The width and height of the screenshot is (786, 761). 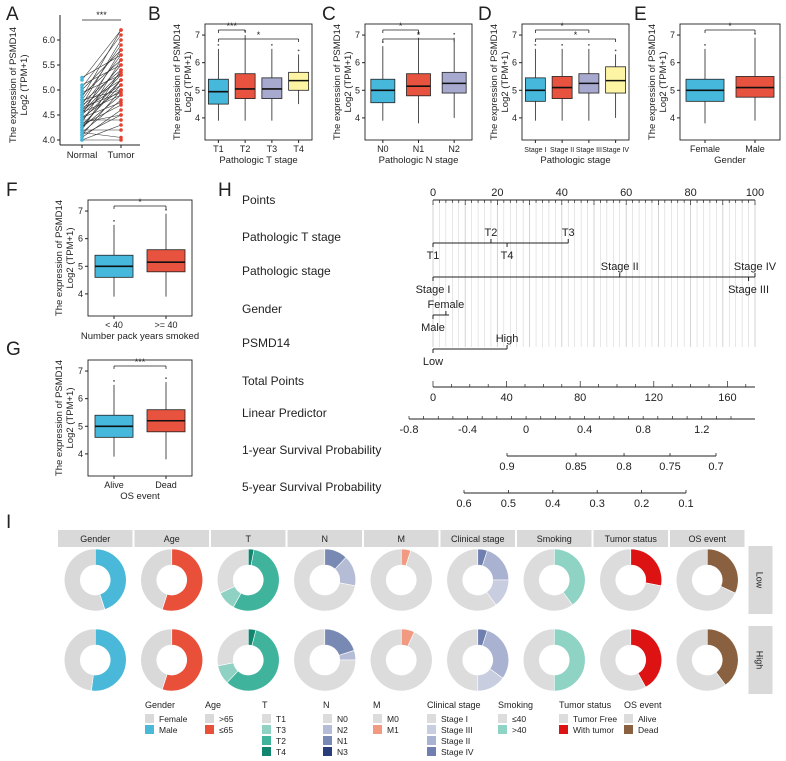 I want to click on panel-b-yticklabel: 6, so click(x=197, y=63).